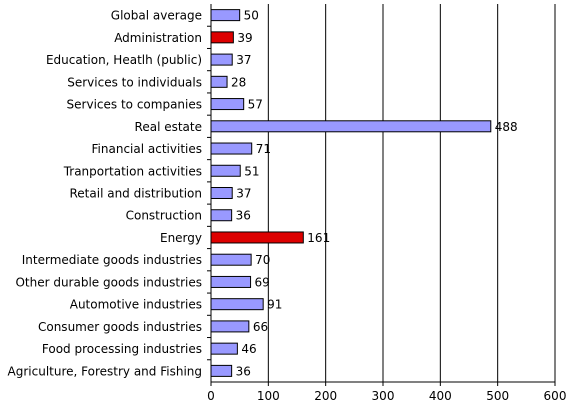  I want to click on category-label: Food processing industries, so click(122, 349).